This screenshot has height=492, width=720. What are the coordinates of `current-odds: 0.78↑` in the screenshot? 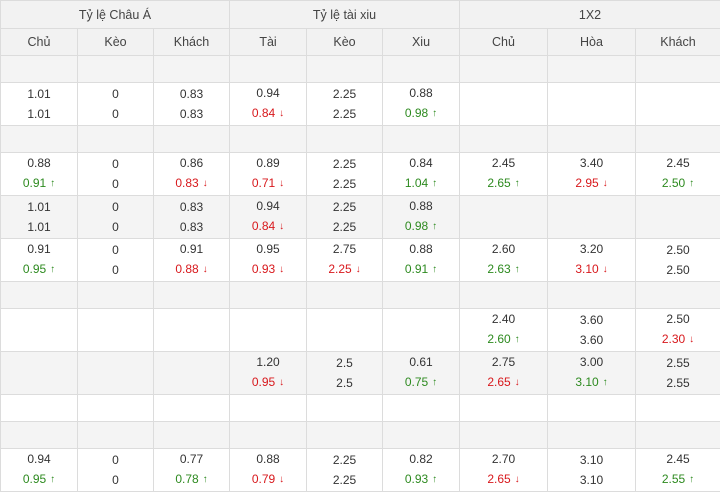 It's located at (191, 480).